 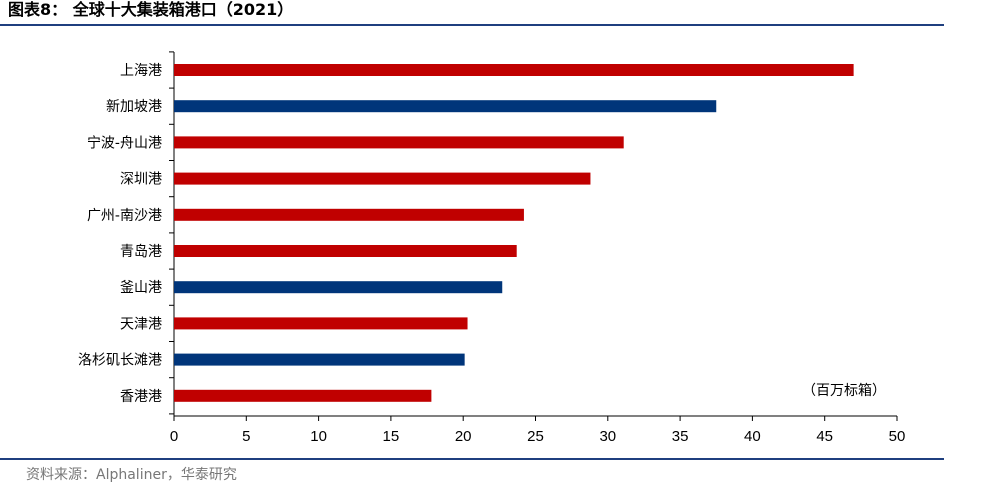 What do you see at coordinates (680, 436) in the screenshot?
I see `x-tick-label: 35` at bounding box center [680, 436].